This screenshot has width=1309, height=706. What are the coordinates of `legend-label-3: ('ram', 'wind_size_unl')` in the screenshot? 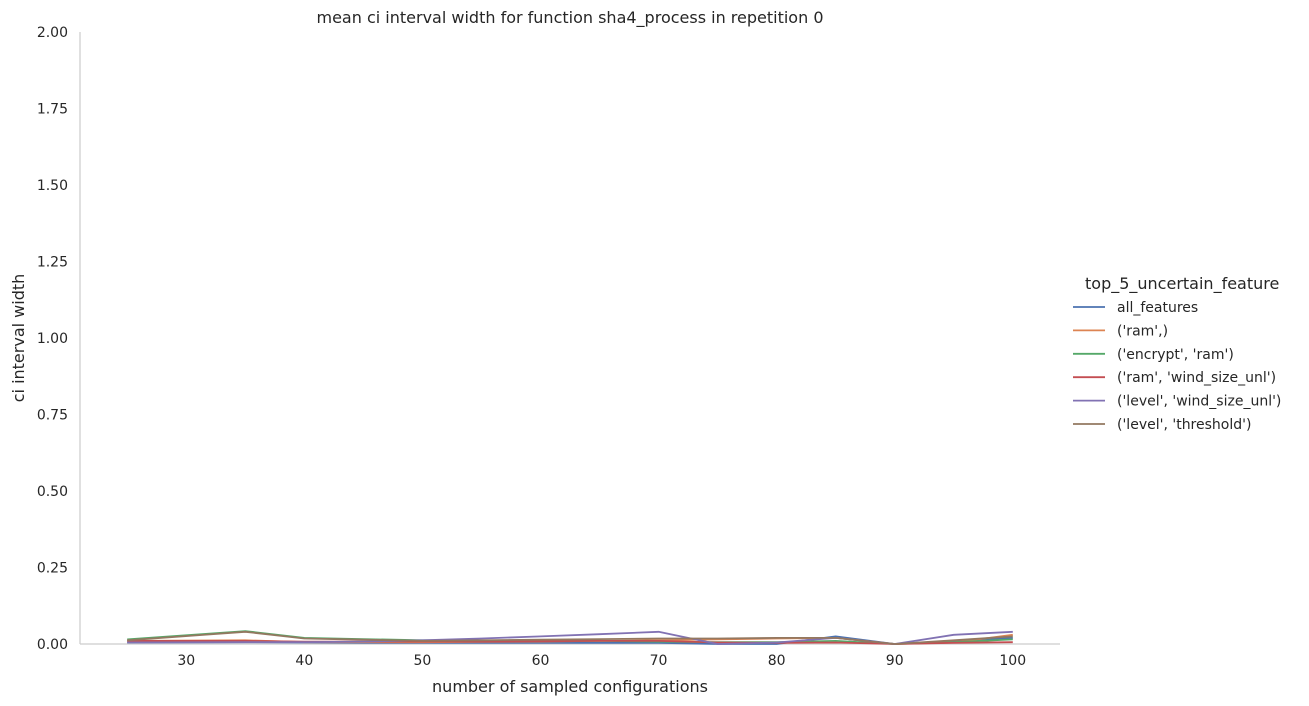 It's located at (1196, 378).